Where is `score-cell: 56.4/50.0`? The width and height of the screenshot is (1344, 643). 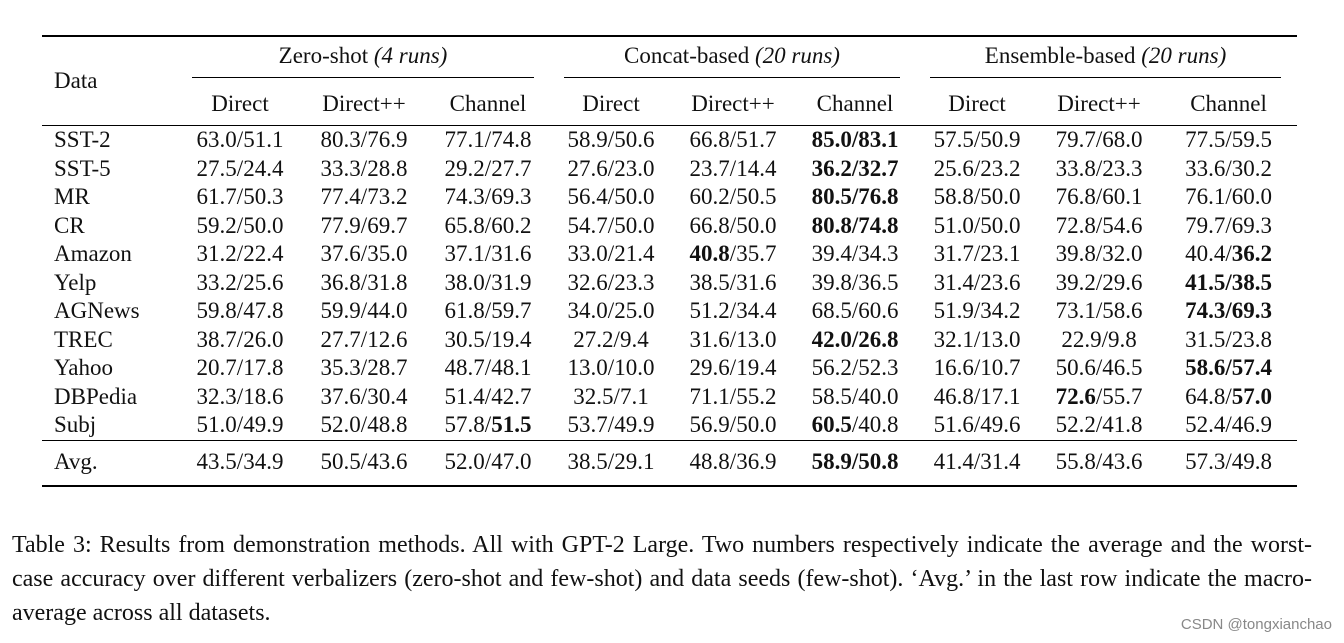
score-cell: 56.4/50.0 is located at coordinates (611, 197).